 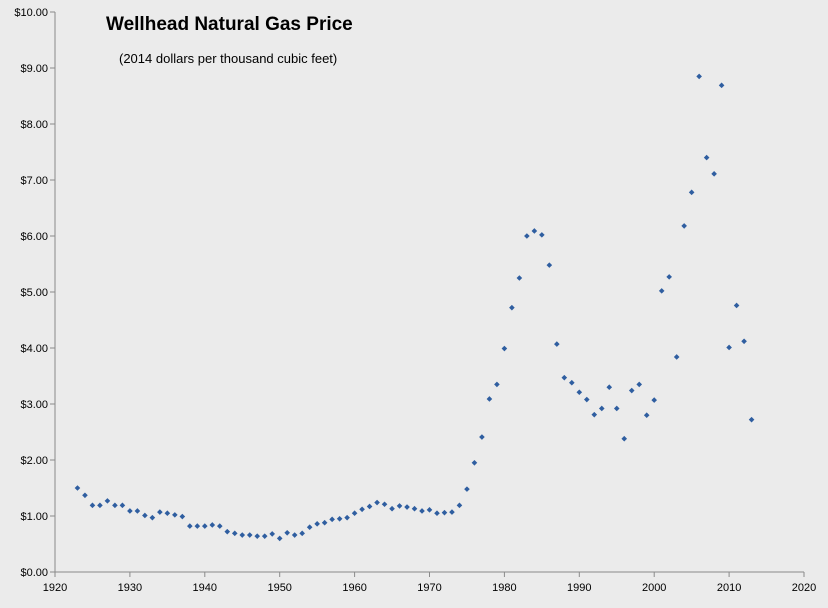 I want to click on y-tick-label: $8.00, so click(x=34, y=125).